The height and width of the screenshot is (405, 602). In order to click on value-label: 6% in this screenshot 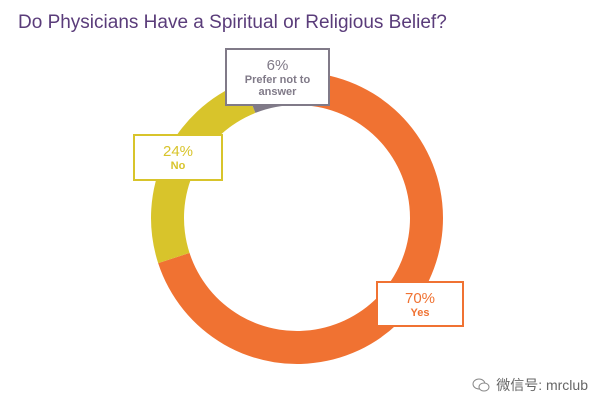, I will do `click(277, 65)`.